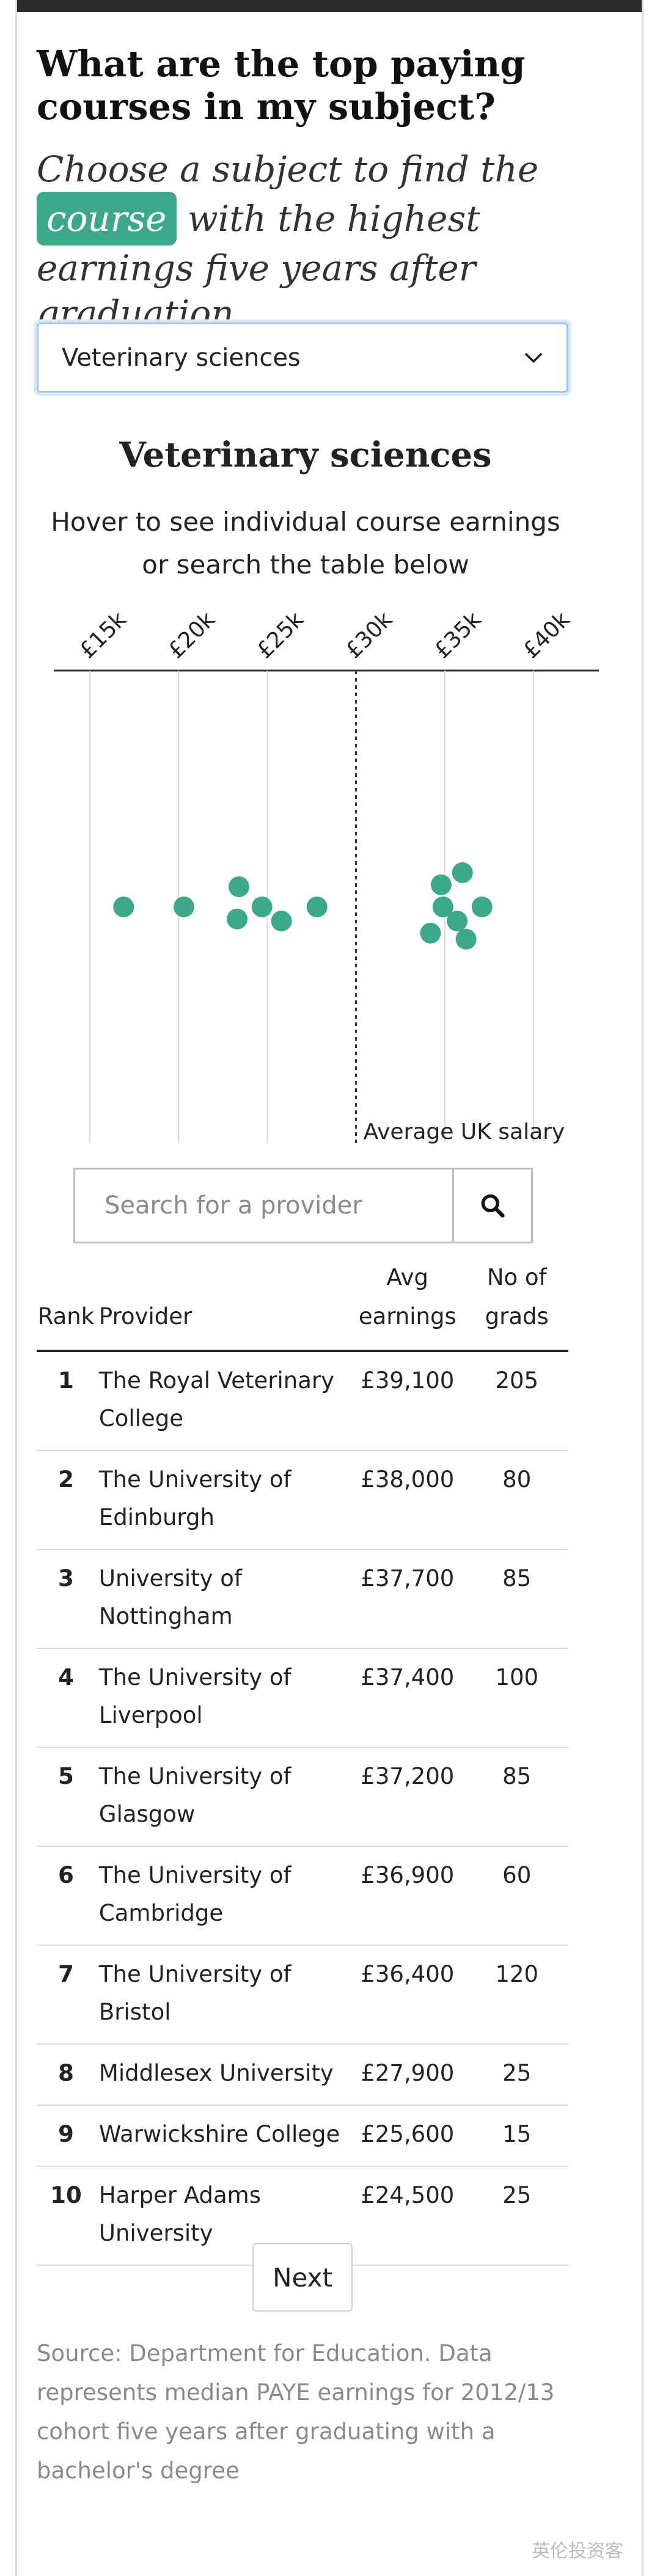 The image size is (660, 2576). What do you see at coordinates (517, 1305) in the screenshot?
I see `header-grads: No of grads` at bounding box center [517, 1305].